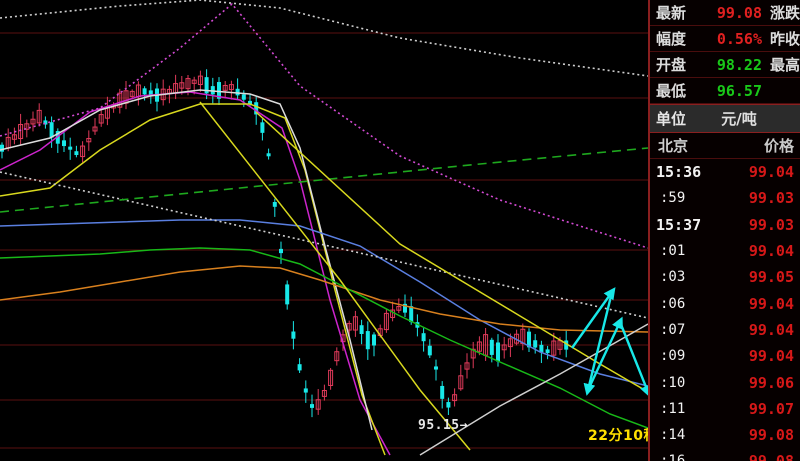  I want to click on unit-value: 元/吨, so click(739, 119).